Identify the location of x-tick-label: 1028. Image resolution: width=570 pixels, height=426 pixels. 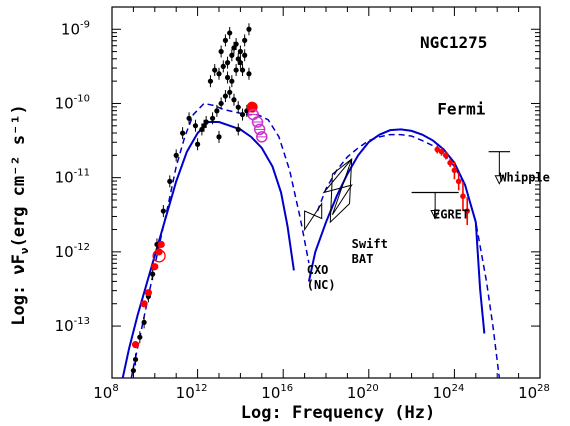
(534, 392).